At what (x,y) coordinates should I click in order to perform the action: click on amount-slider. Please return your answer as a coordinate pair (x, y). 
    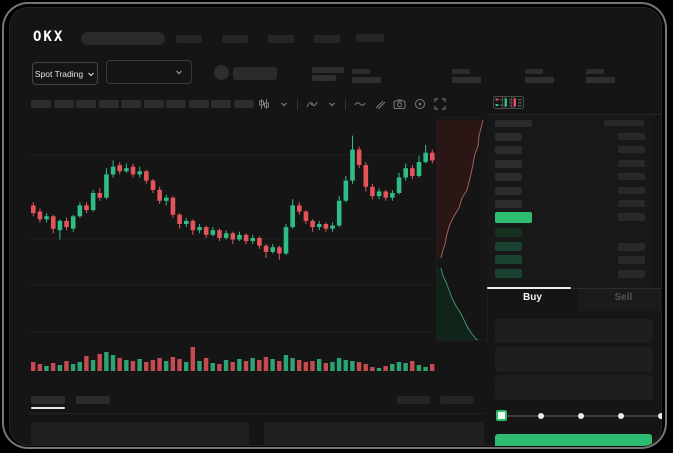
    Looking at the image, I should click on (579, 416).